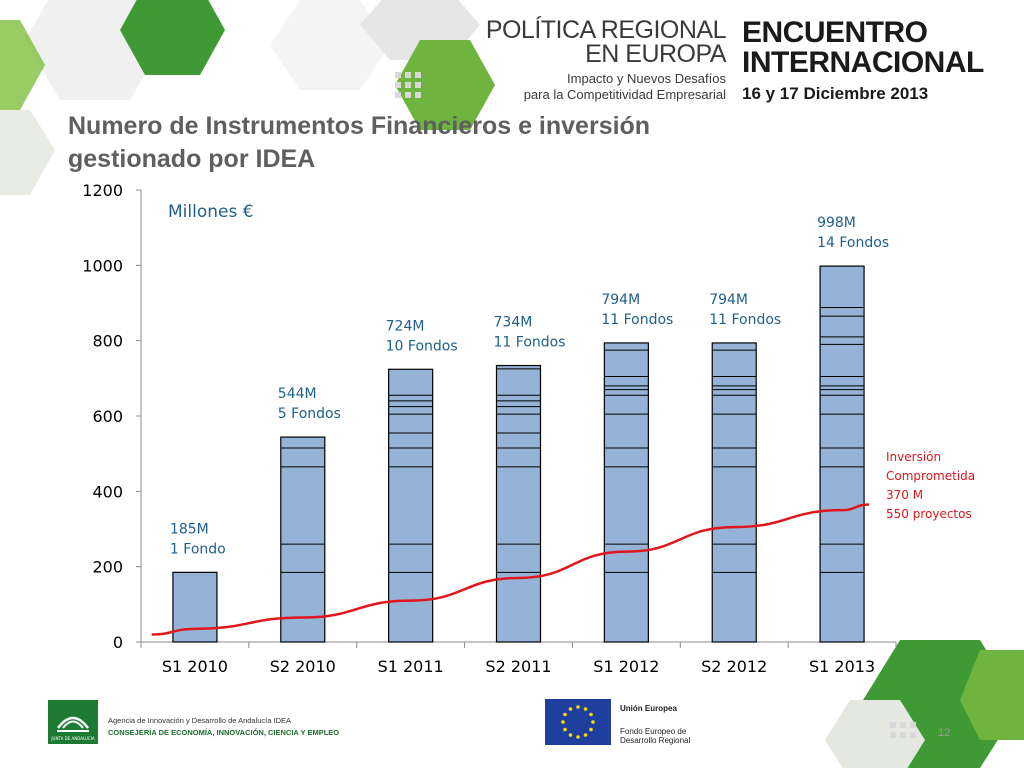 The width and height of the screenshot is (1024, 768). I want to click on x-tick-label: S1 2011, so click(411, 666).